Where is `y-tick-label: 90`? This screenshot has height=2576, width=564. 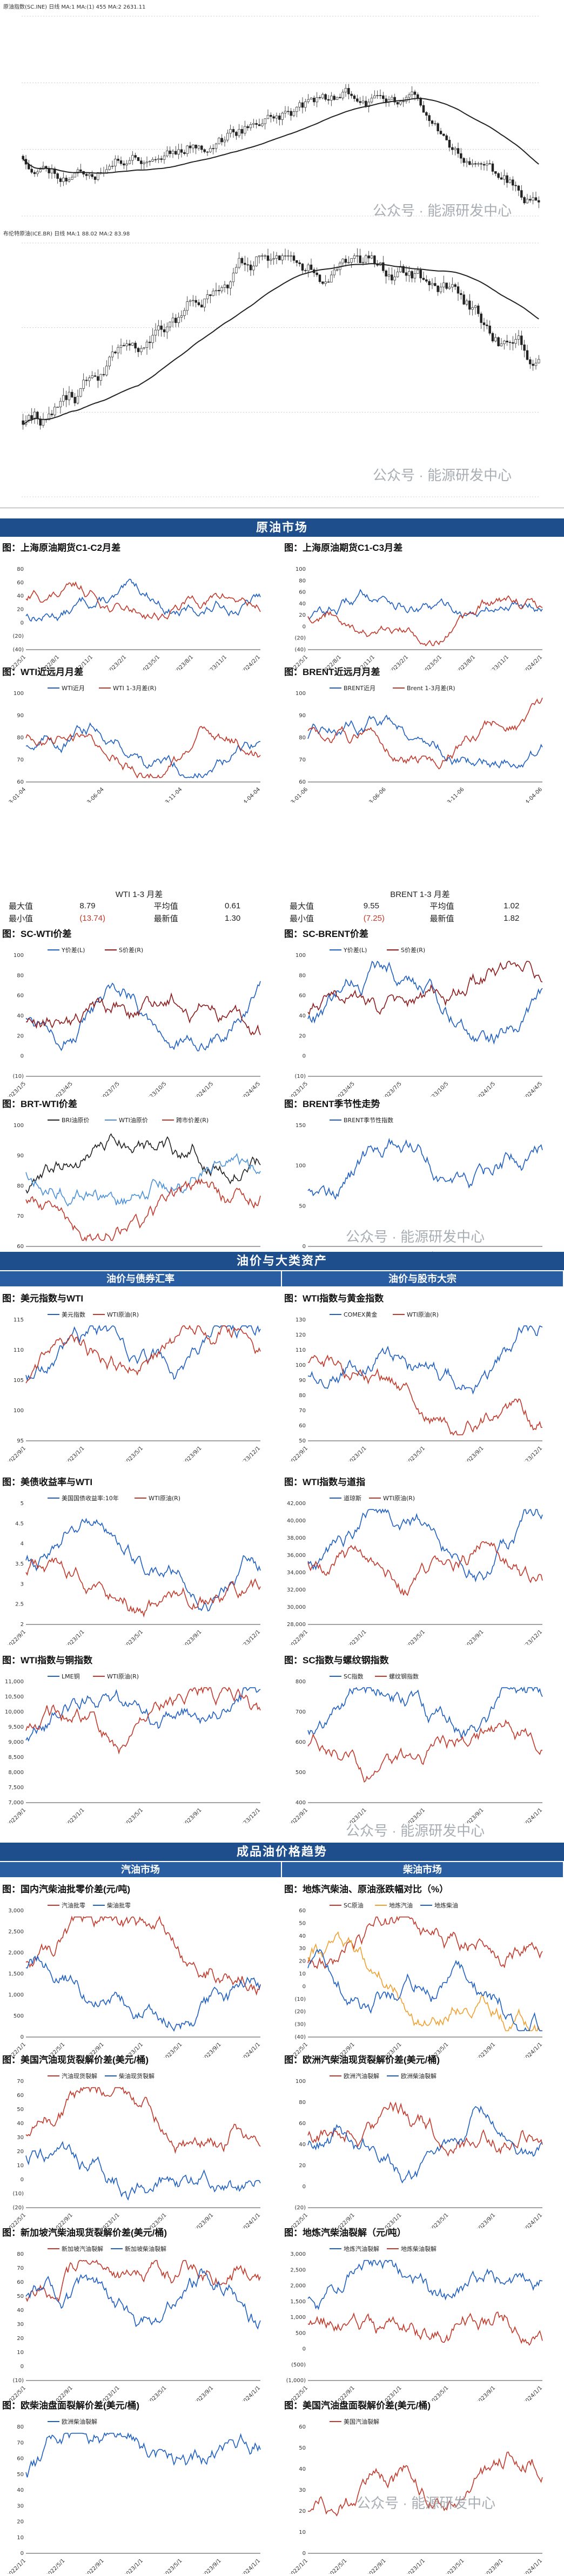
y-tick-label: 90 is located at coordinates (20, 716).